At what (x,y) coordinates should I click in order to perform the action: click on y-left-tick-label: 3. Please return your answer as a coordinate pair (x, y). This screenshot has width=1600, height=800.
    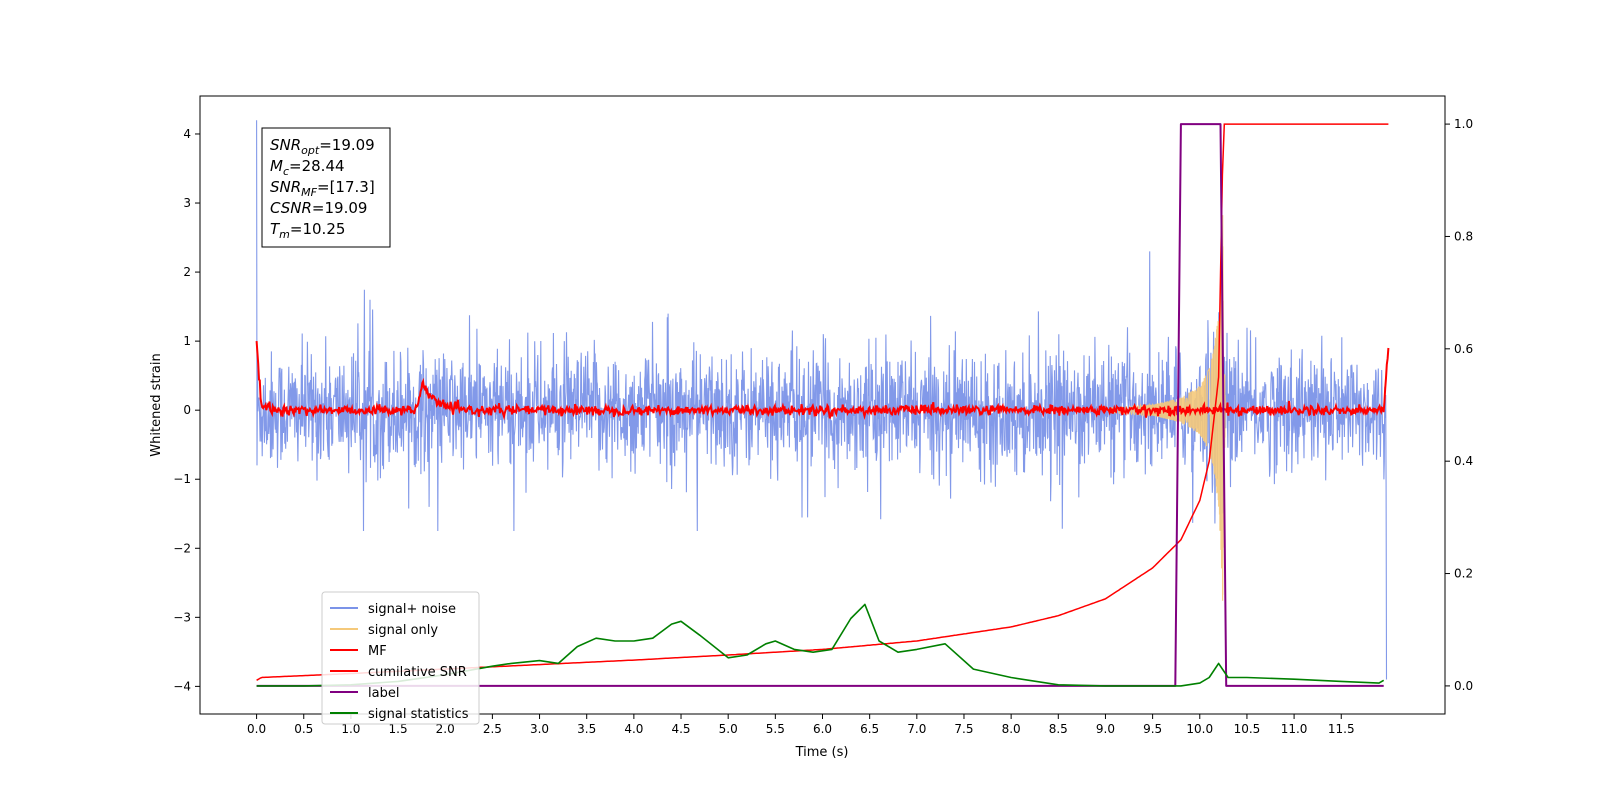
    Looking at the image, I should click on (187, 203).